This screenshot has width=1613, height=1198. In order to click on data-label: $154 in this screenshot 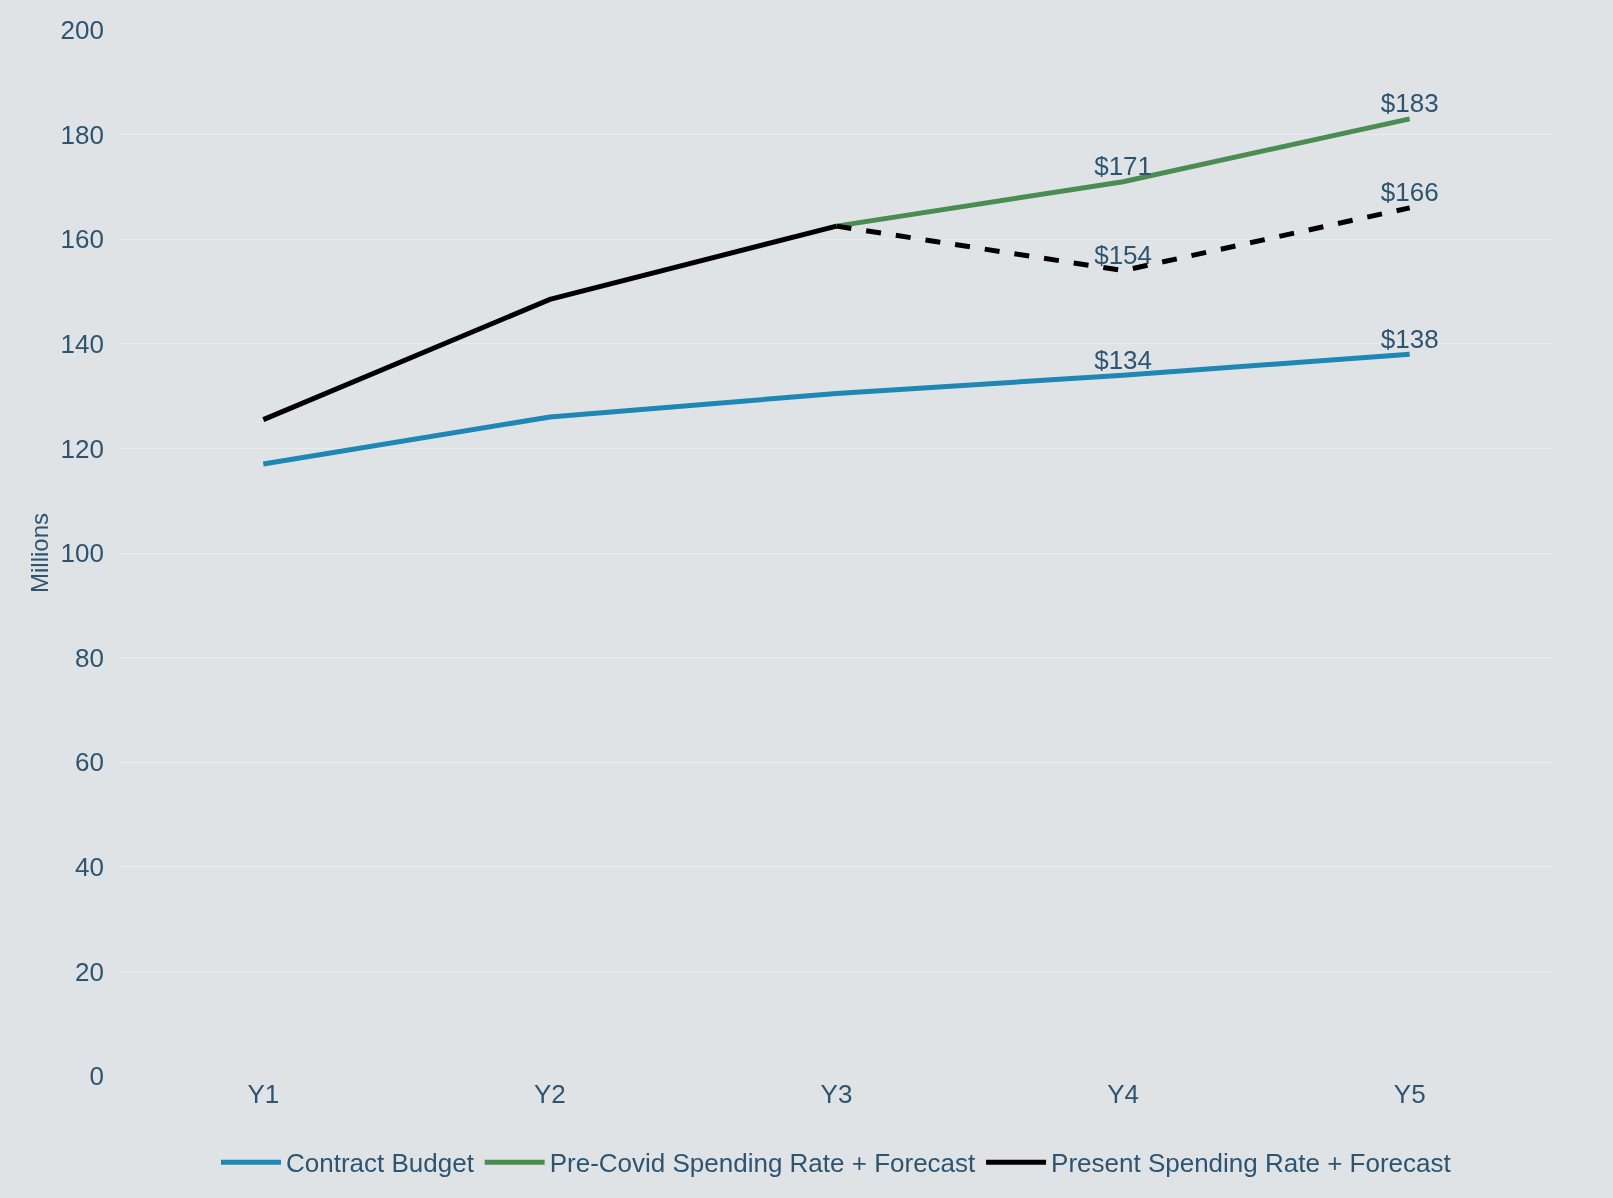, I will do `click(1123, 255)`.